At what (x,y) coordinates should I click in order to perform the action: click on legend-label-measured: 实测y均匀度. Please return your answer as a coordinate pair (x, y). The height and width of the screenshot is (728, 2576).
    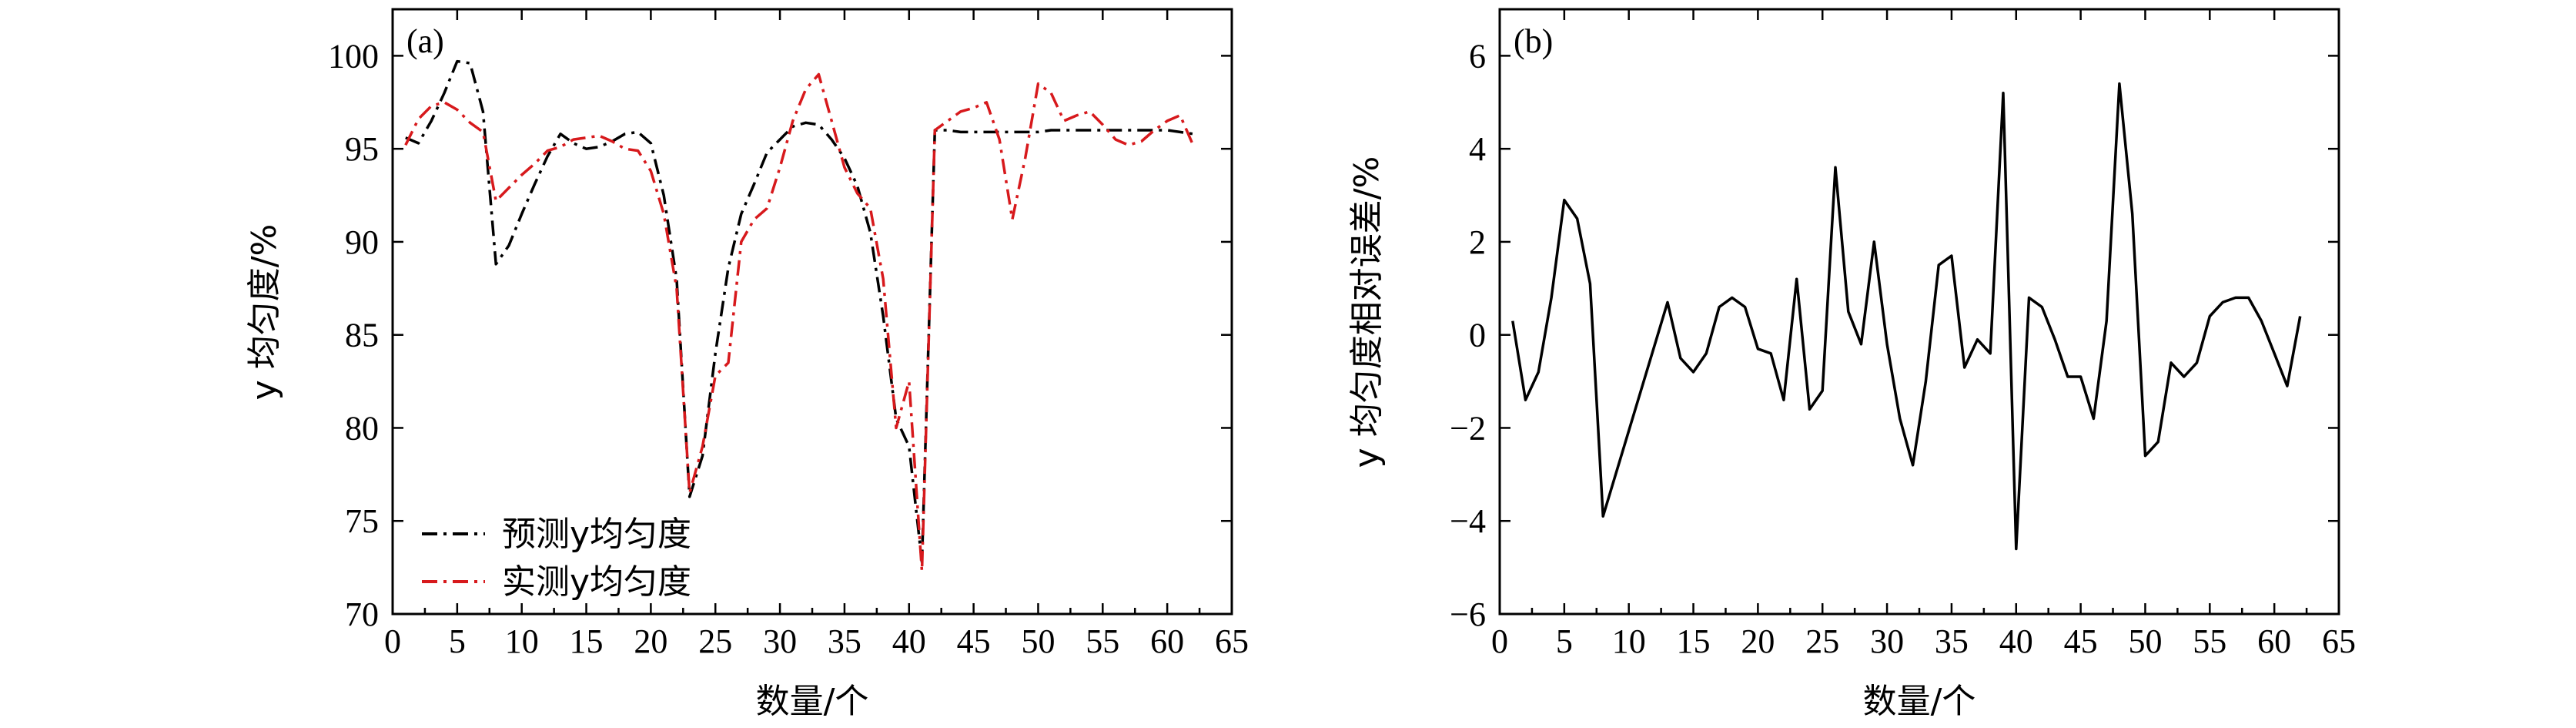
    Looking at the image, I should click on (596, 582).